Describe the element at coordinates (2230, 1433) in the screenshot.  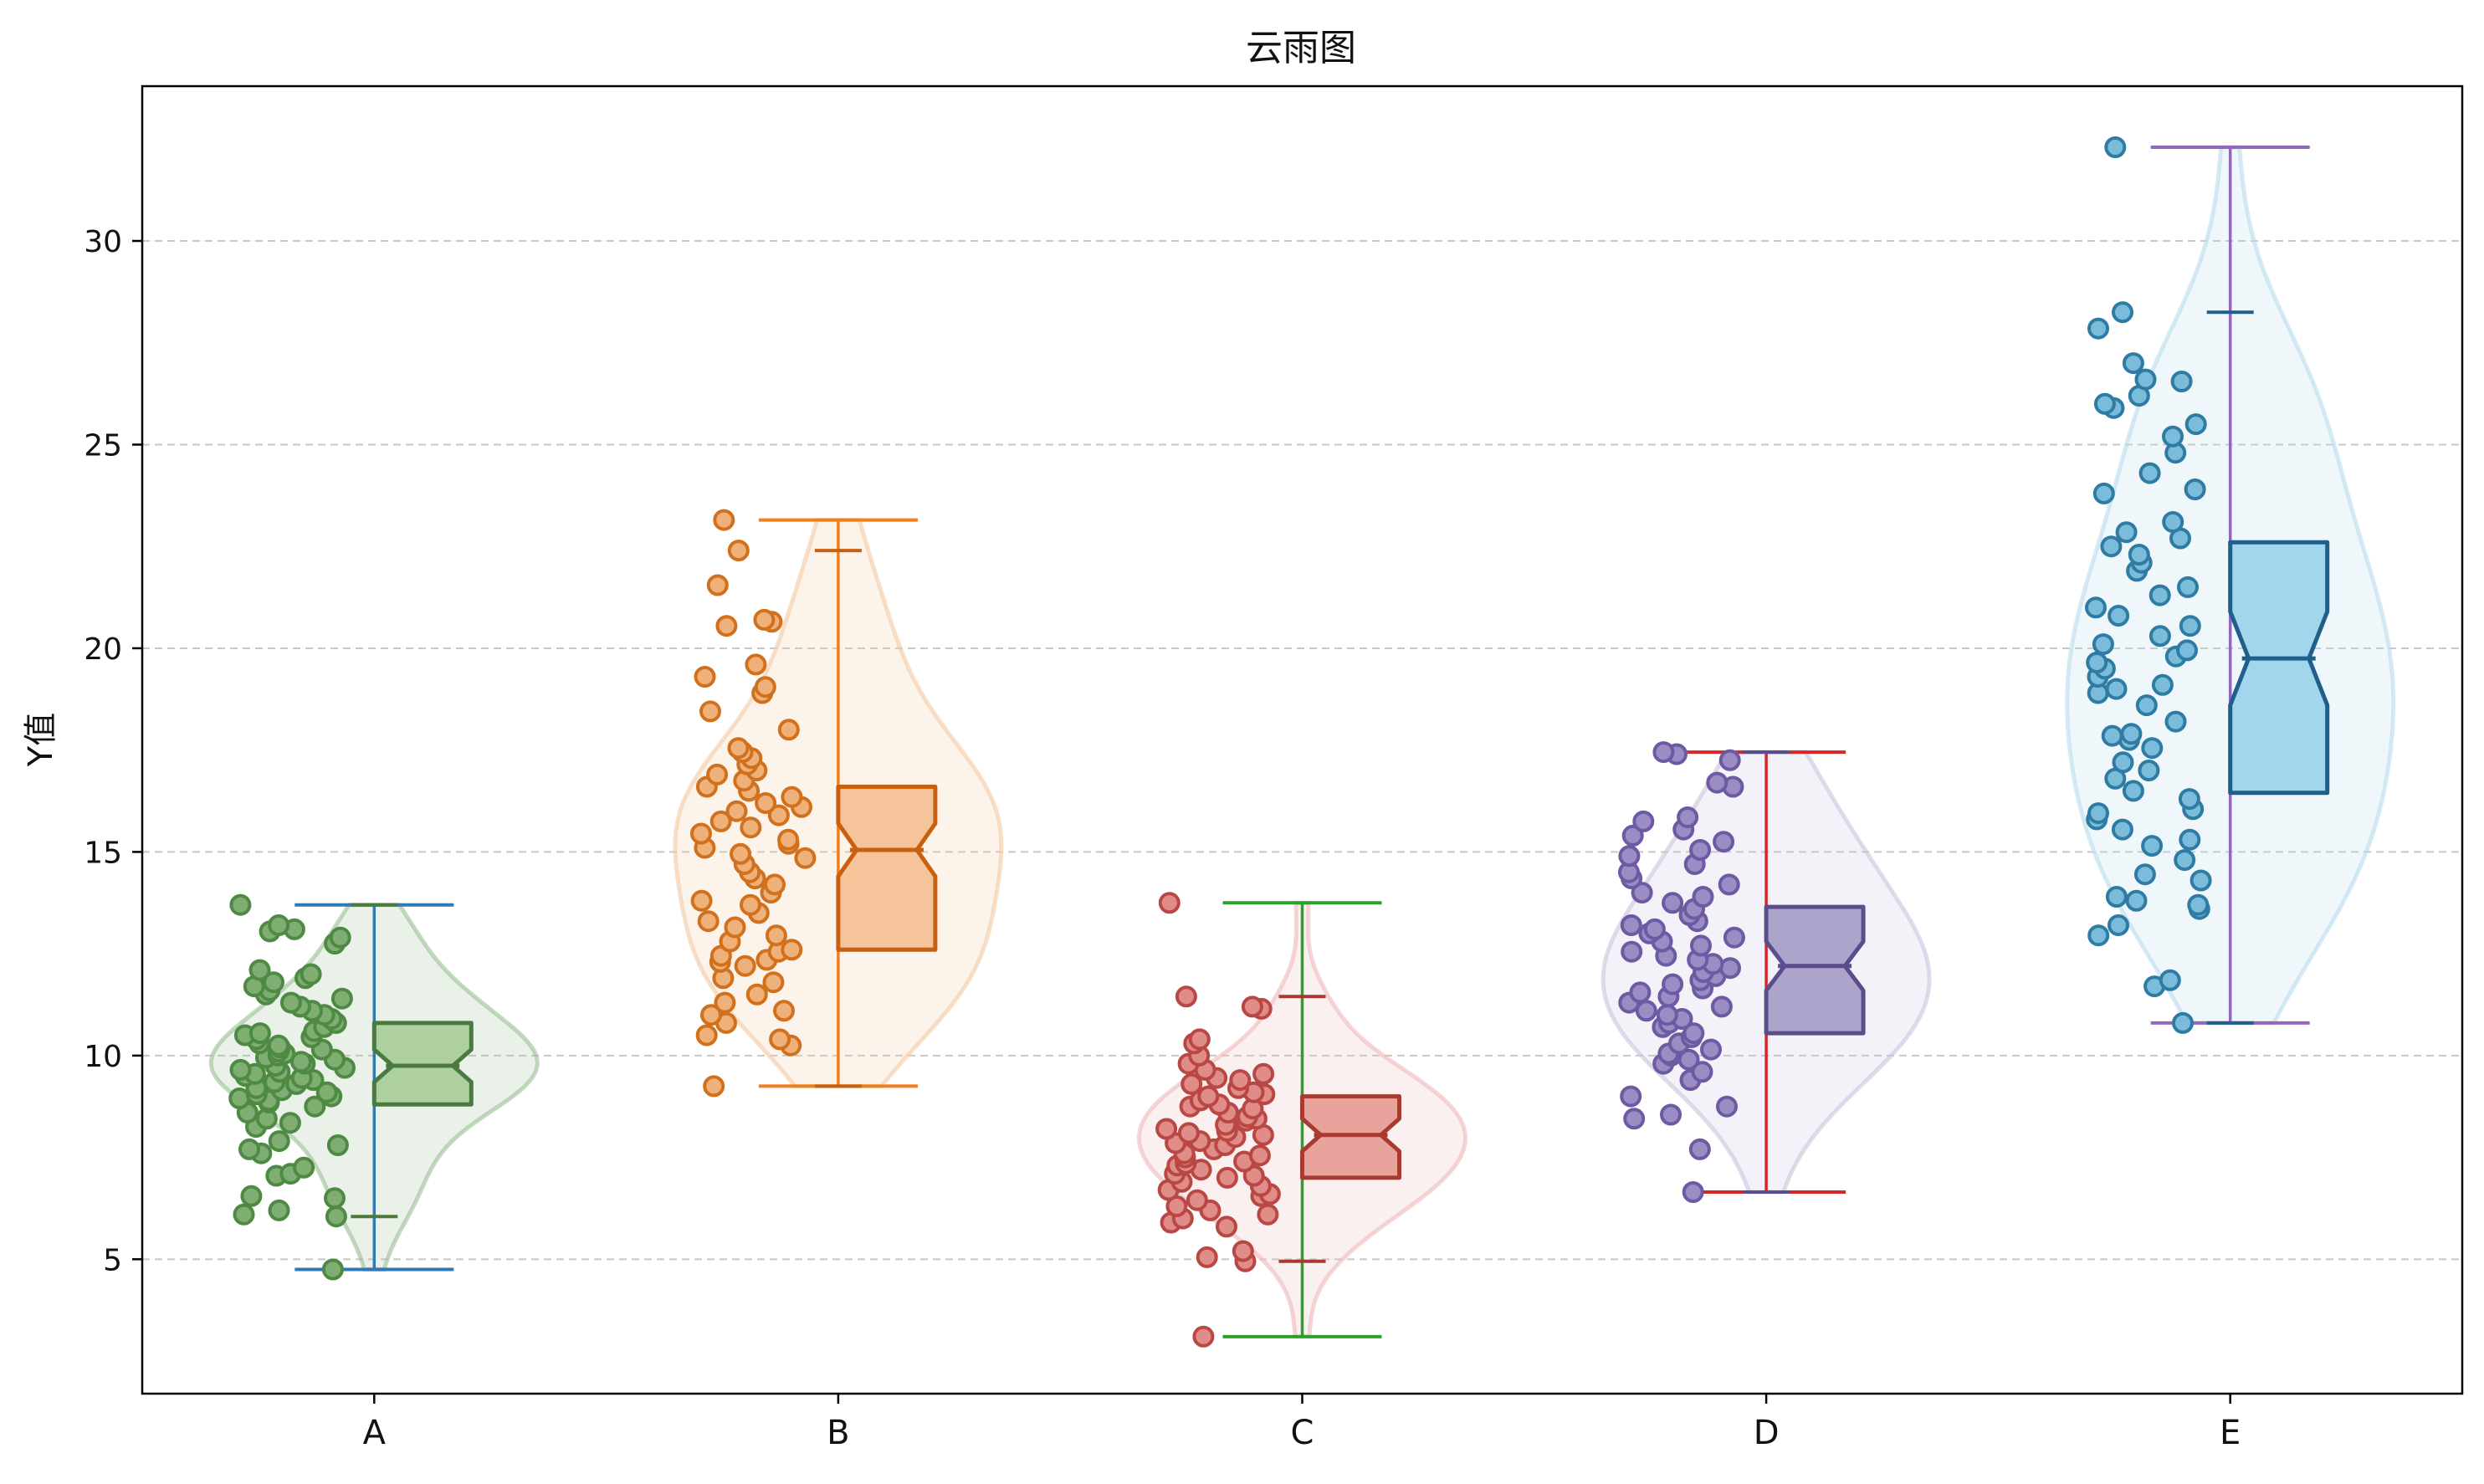
I see `x-tick-label: E` at that location.